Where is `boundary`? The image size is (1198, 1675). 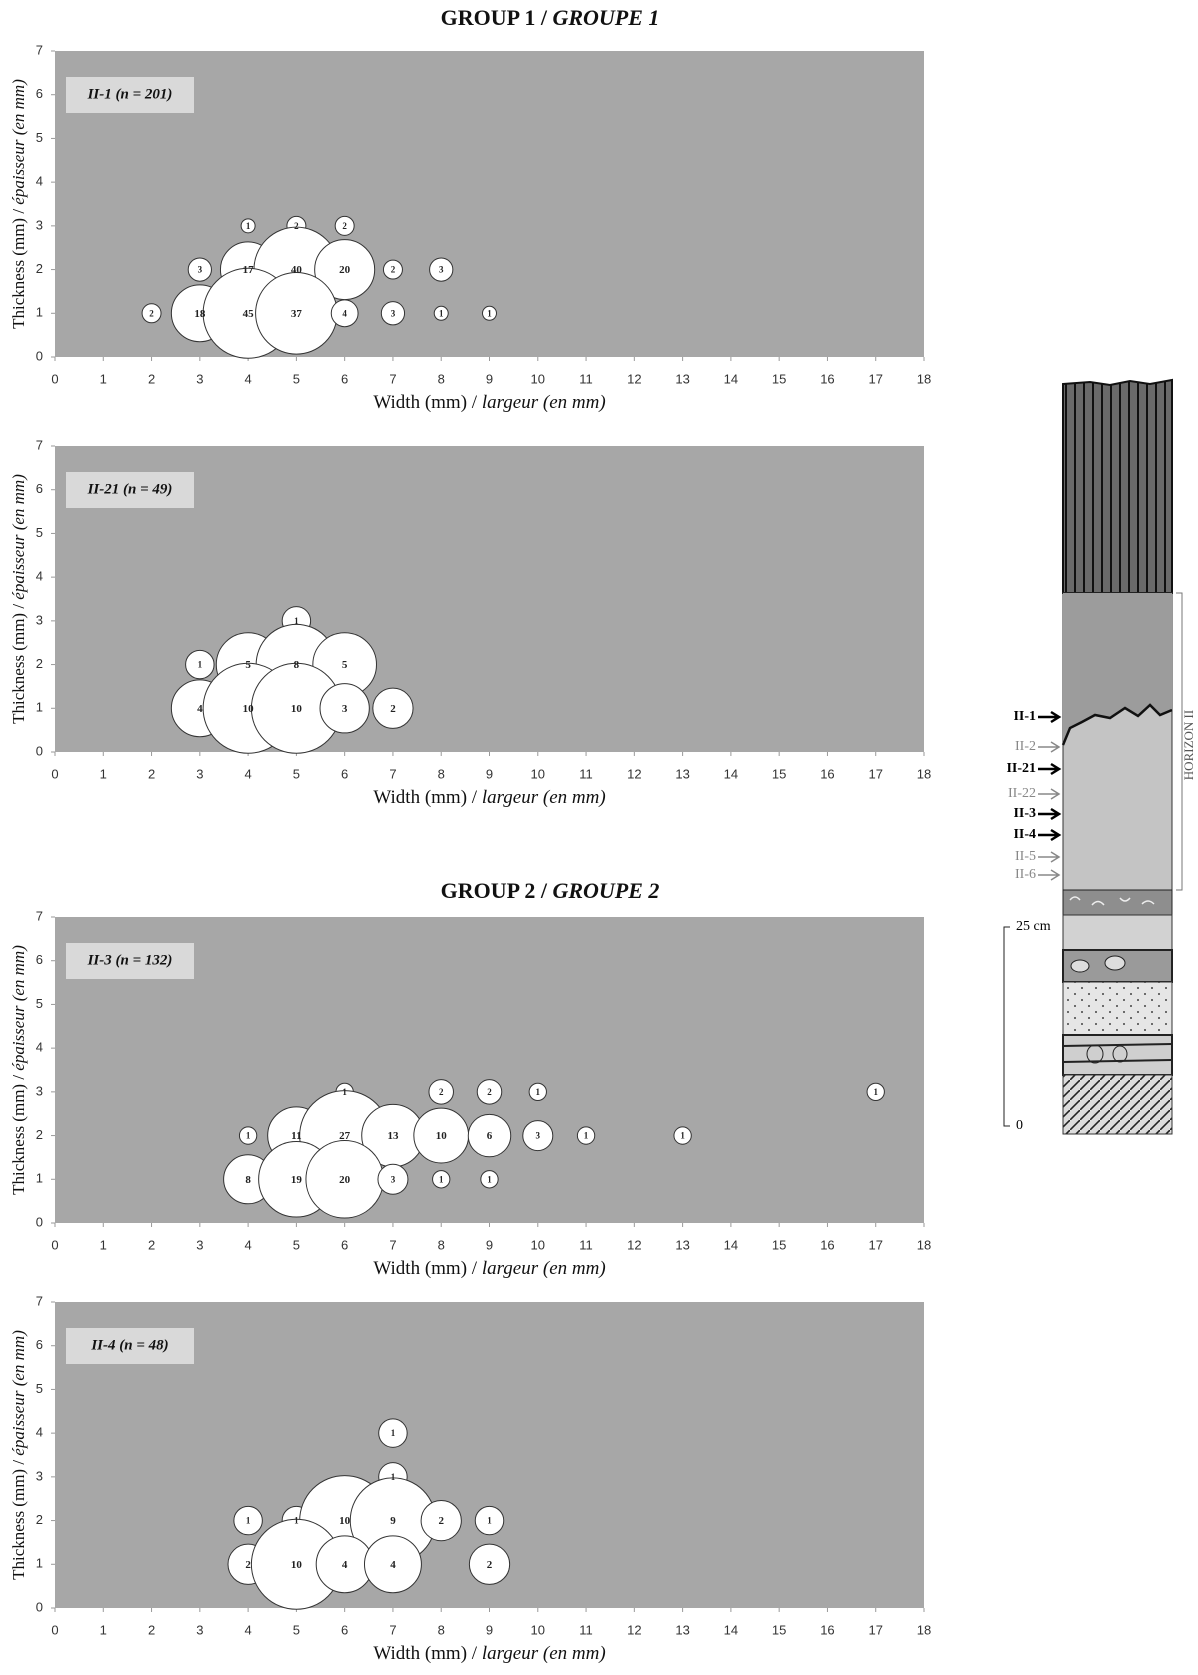 boundary is located at coordinates (1117, 724).